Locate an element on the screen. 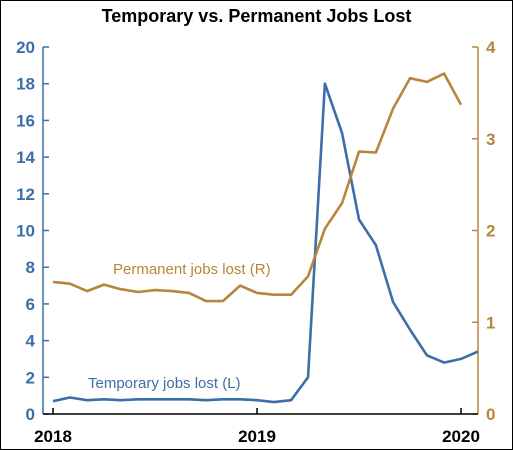 The image size is (513, 450). permanent-jobs-label: Permanent jobs lost (R) is located at coordinates (192, 269).